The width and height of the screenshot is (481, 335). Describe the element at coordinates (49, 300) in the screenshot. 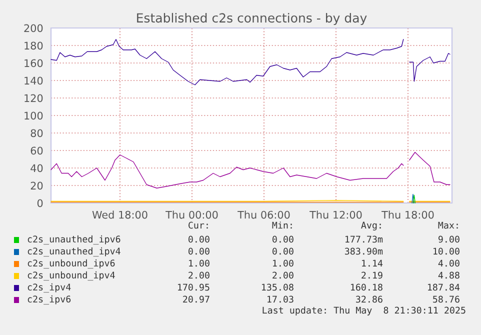

I see `legend-label: c2s_ipv6` at that location.